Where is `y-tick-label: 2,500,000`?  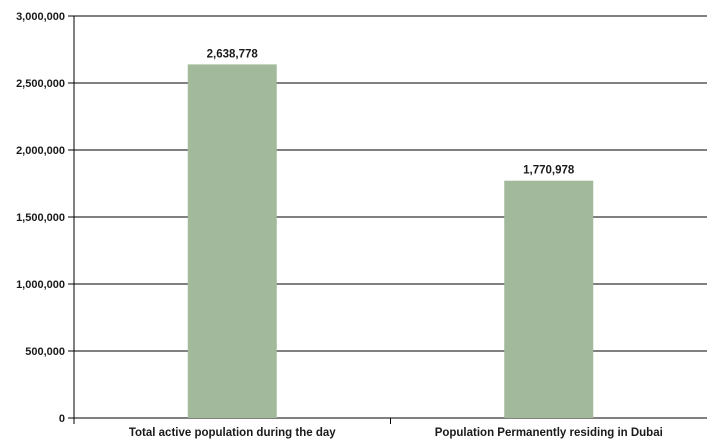 y-tick-label: 2,500,000 is located at coordinates (40, 84).